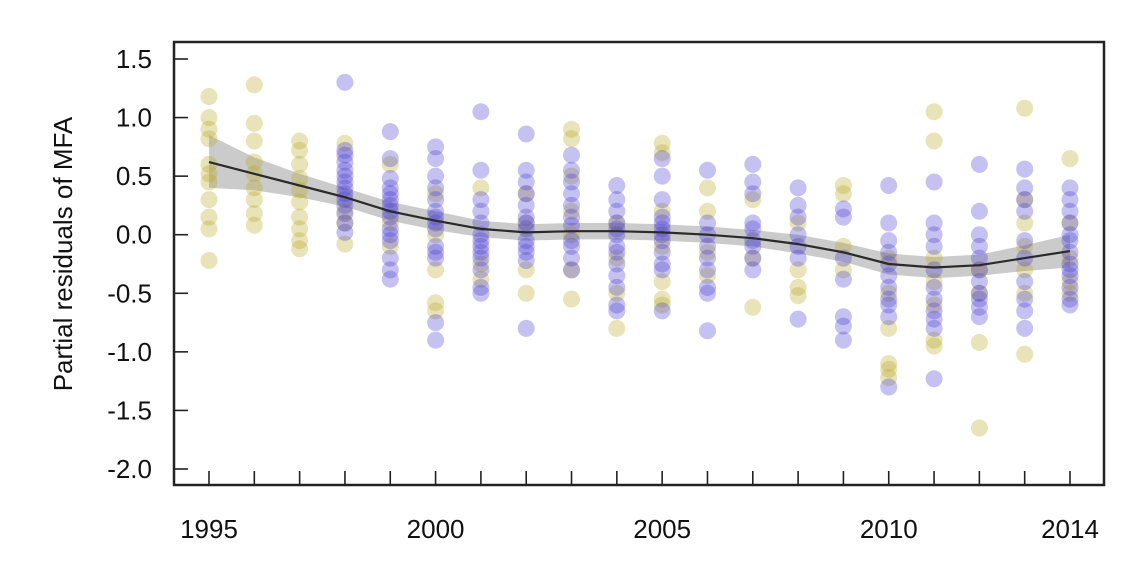  I want to click on x-tick-label: 1995, so click(209, 529).